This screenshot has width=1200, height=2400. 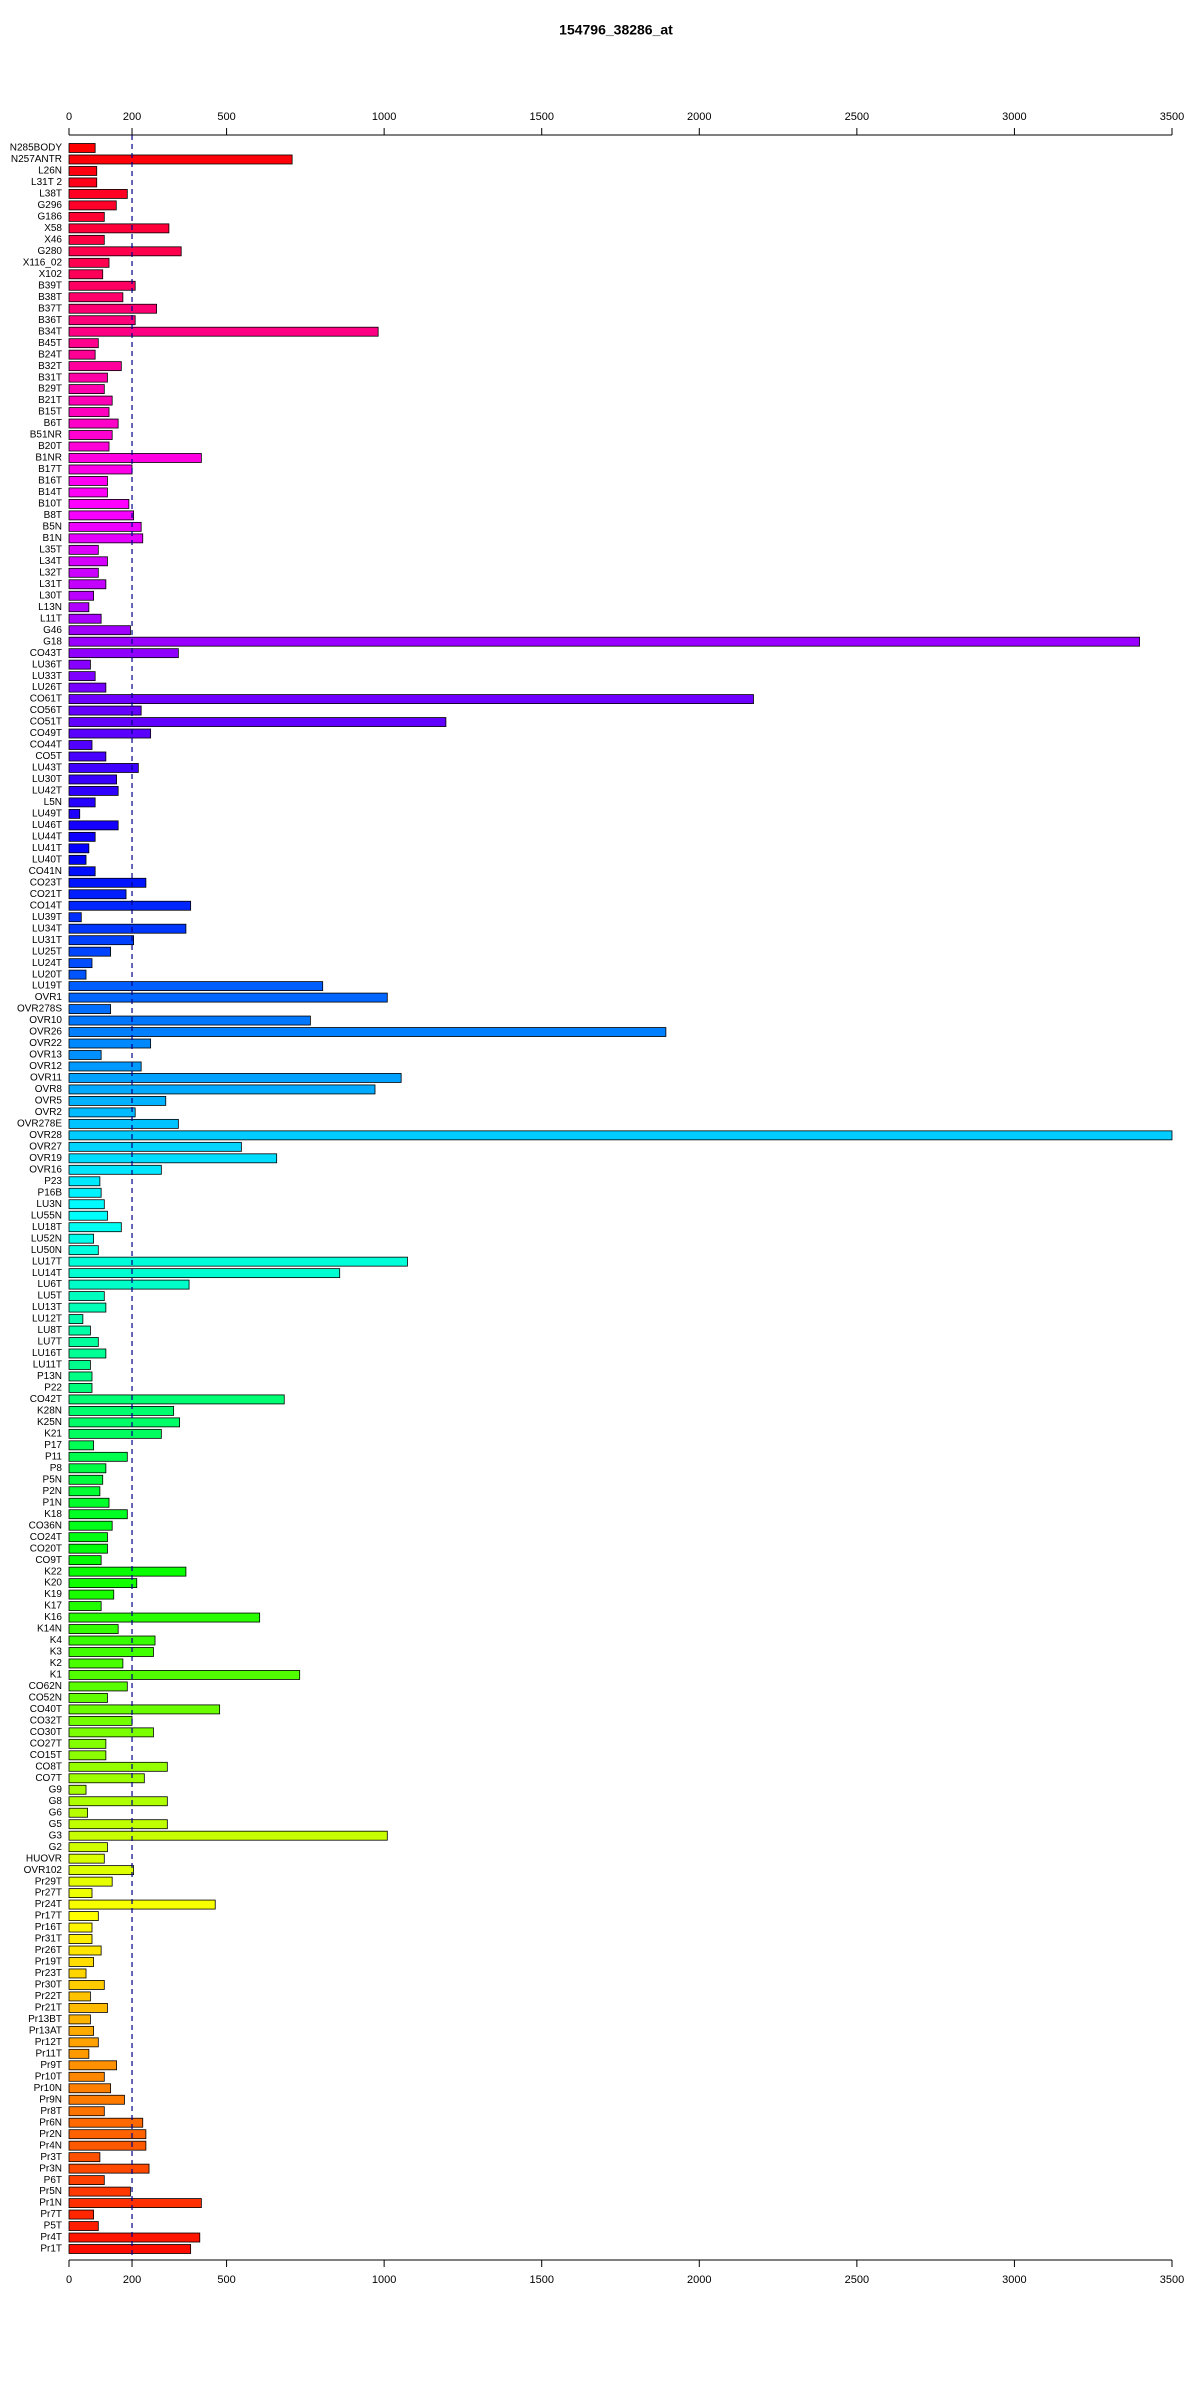 What do you see at coordinates (49, 1376) in the screenshot?
I see `category-label: P13N` at bounding box center [49, 1376].